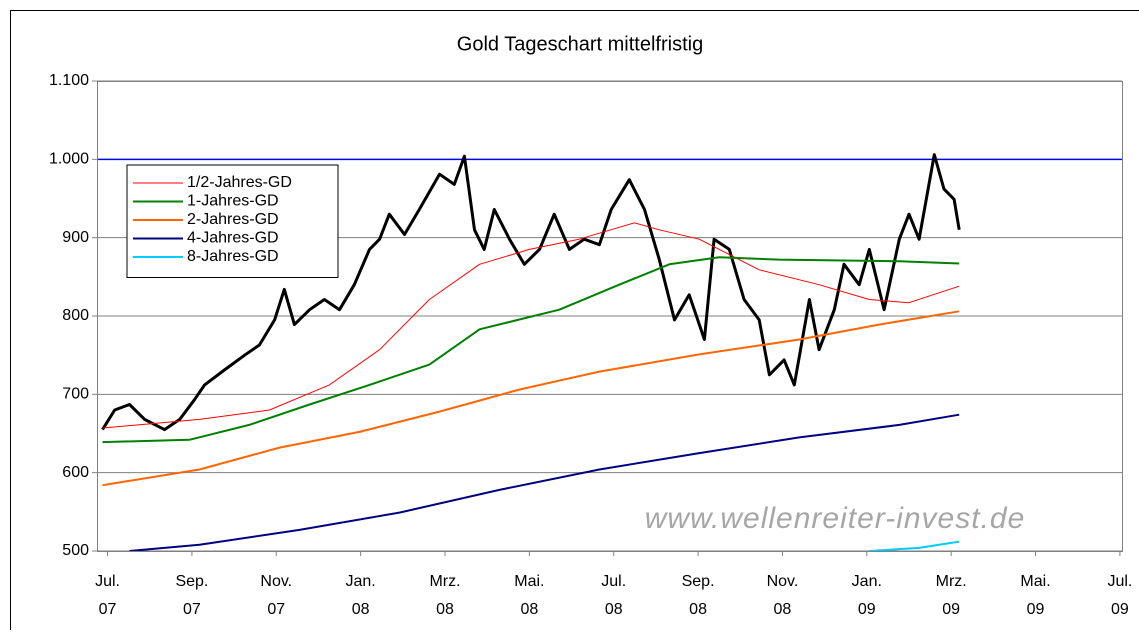 Image resolution: width=1139 pixels, height=635 pixels. I want to click on chart-title: Gold Tageschart mittelfristig, so click(580, 44).